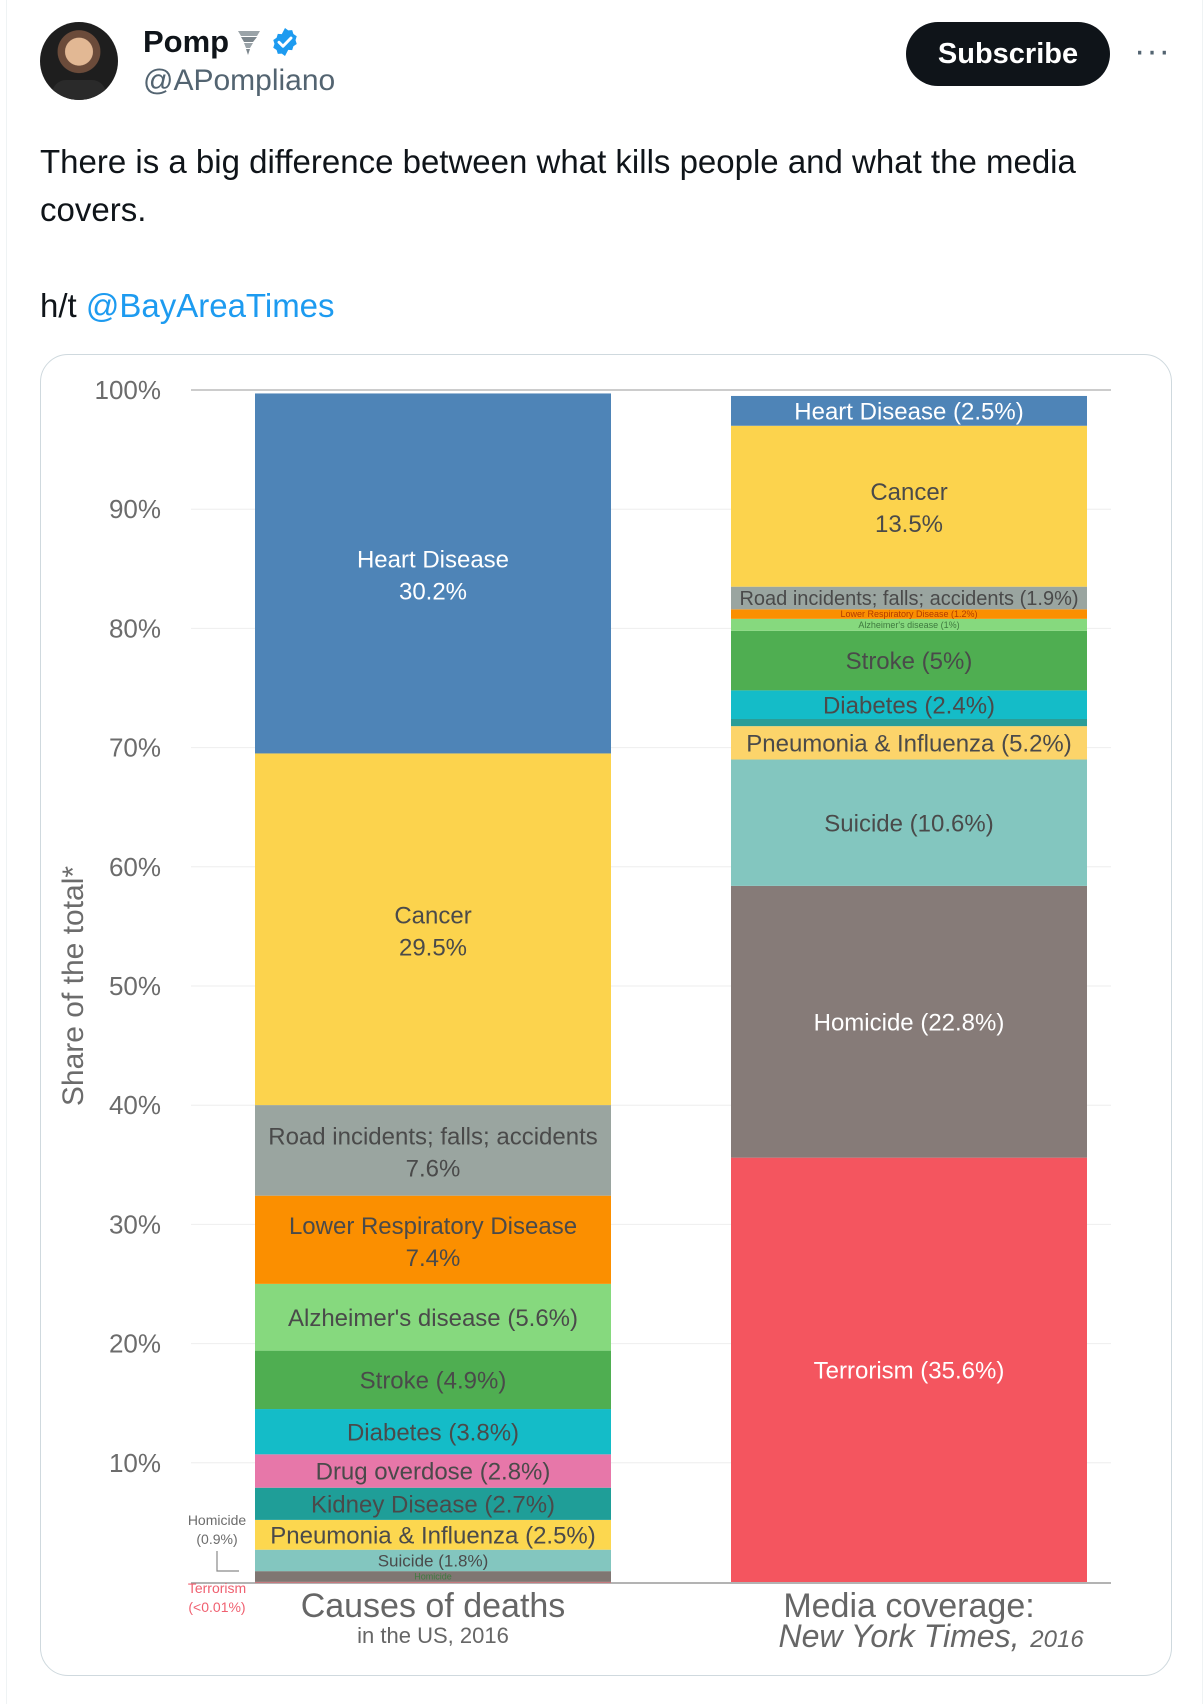 The height and width of the screenshot is (1704, 1204). I want to click on segment-value-0-cancer: 29.5%, so click(433, 947).